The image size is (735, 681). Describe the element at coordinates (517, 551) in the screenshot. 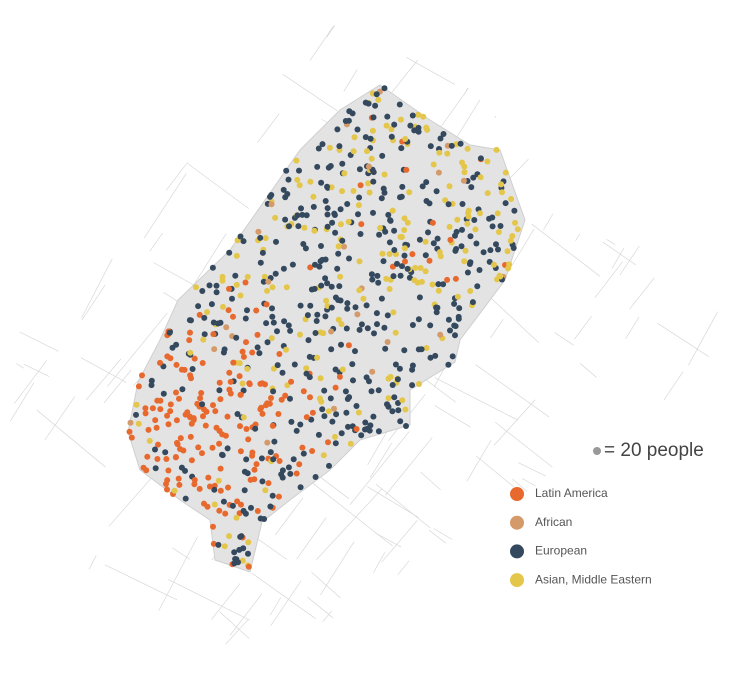

I see `legend-swatch` at that location.